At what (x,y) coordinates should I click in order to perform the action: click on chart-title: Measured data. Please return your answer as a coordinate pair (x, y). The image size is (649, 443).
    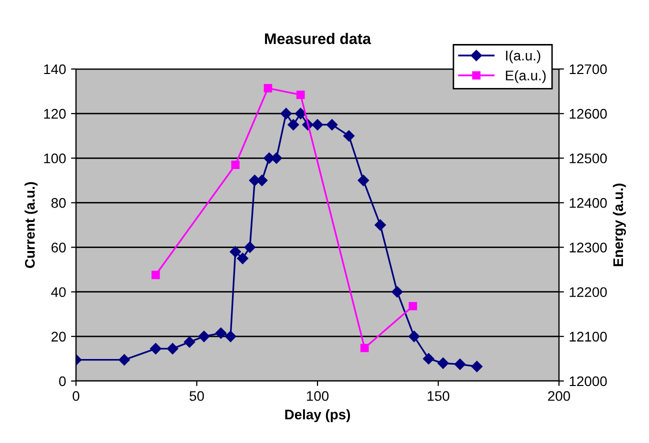
    Looking at the image, I should click on (318, 38).